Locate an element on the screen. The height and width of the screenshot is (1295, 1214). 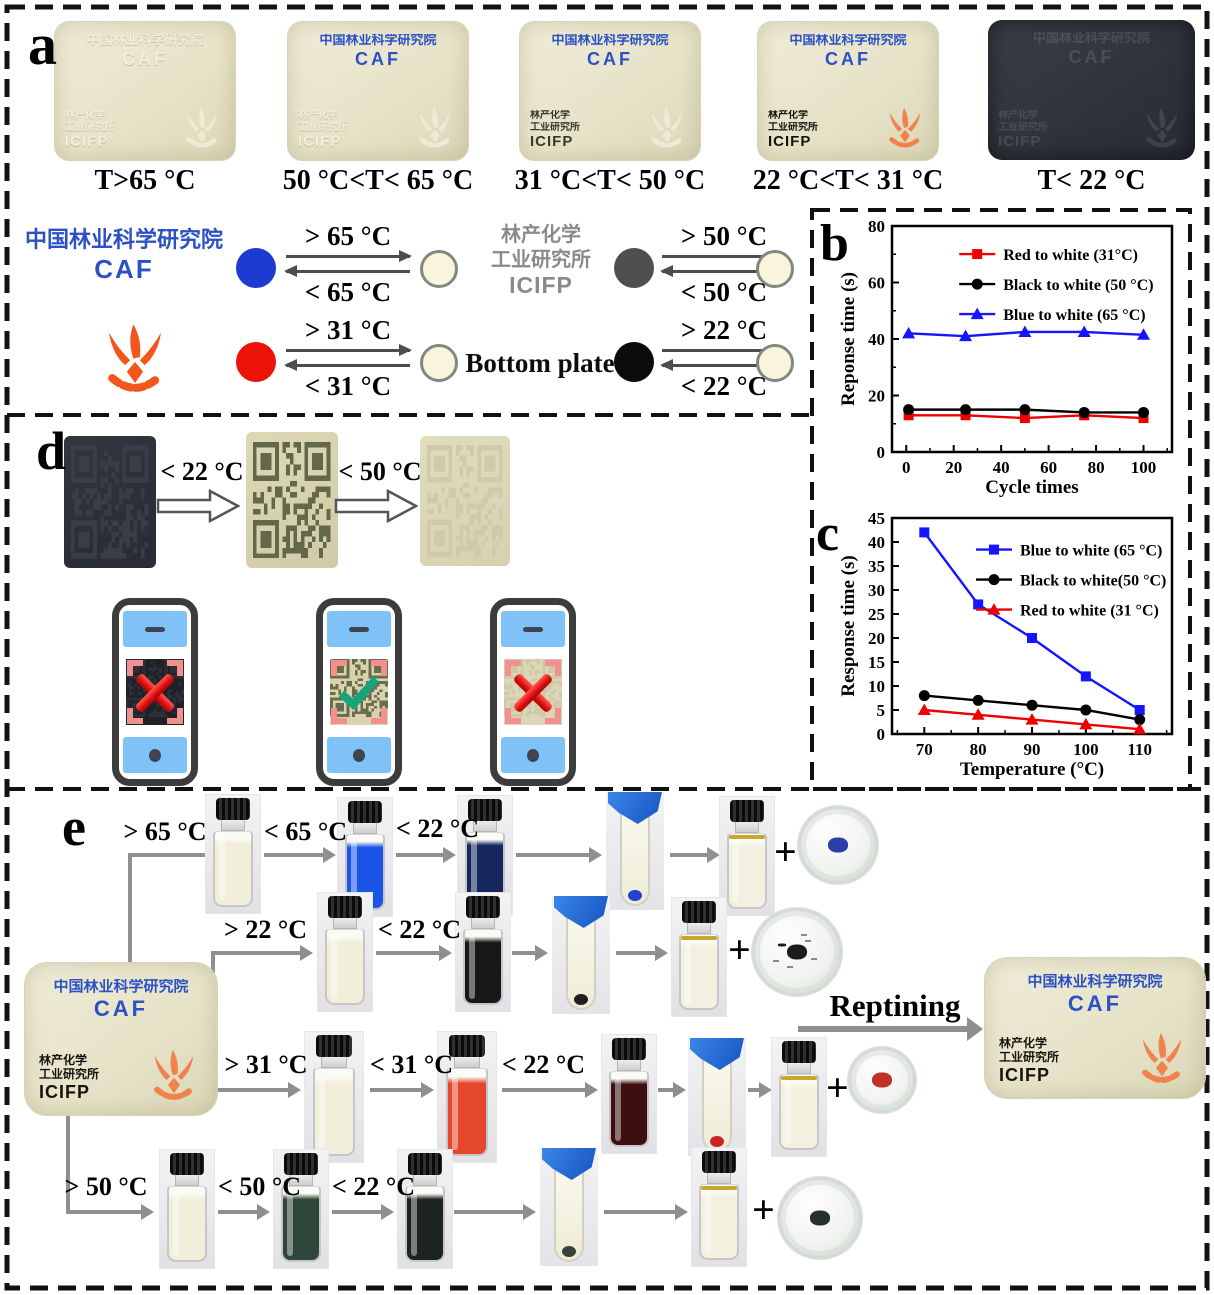
temp-below: < 22 °C is located at coordinates (724, 386).